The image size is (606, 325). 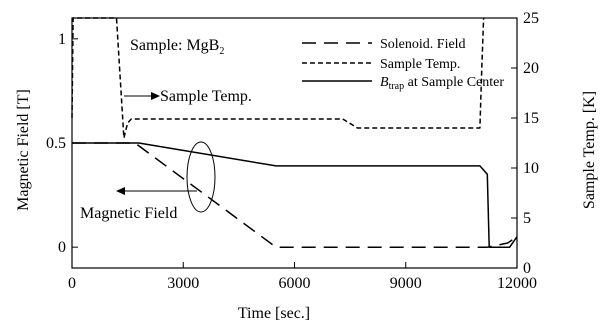 What do you see at coordinates (206, 96) in the screenshot?
I see `annotation-temp-label: Sample Temp.` at bounding box center [206, 96].